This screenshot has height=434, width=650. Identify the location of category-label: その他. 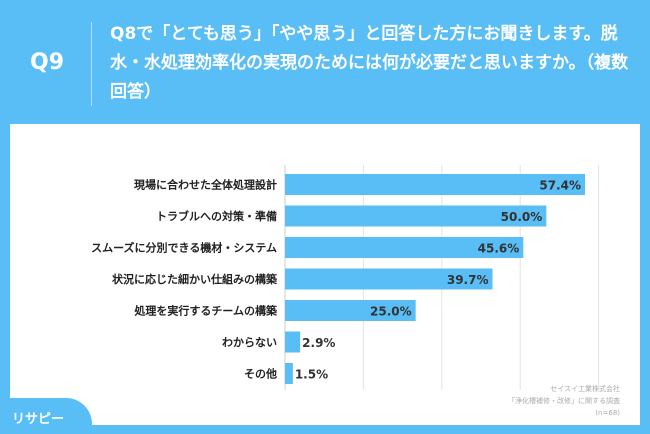
(260, 374).